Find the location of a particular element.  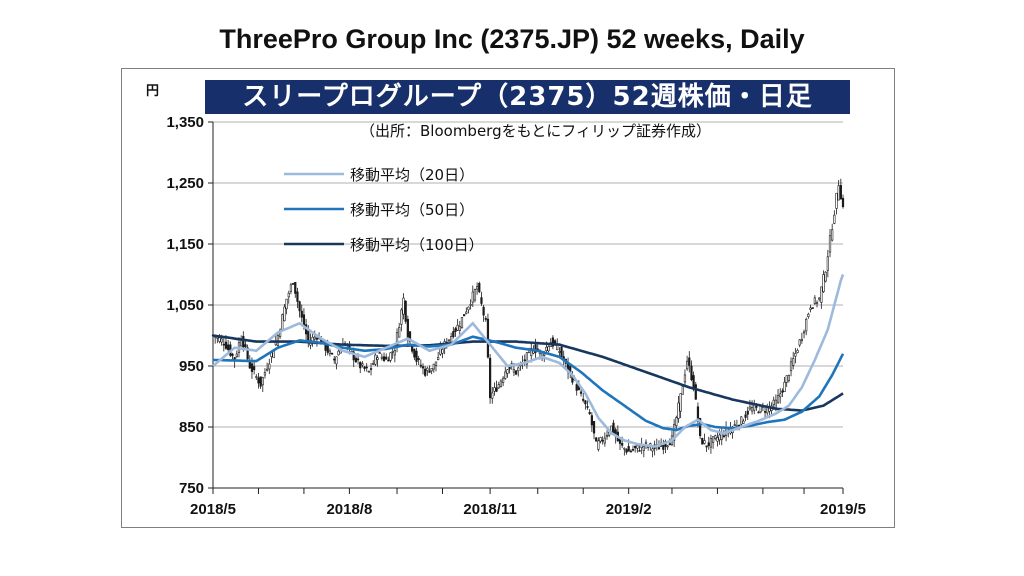

x-tick-label: 2018/8 is located at coordinates (349, 509).